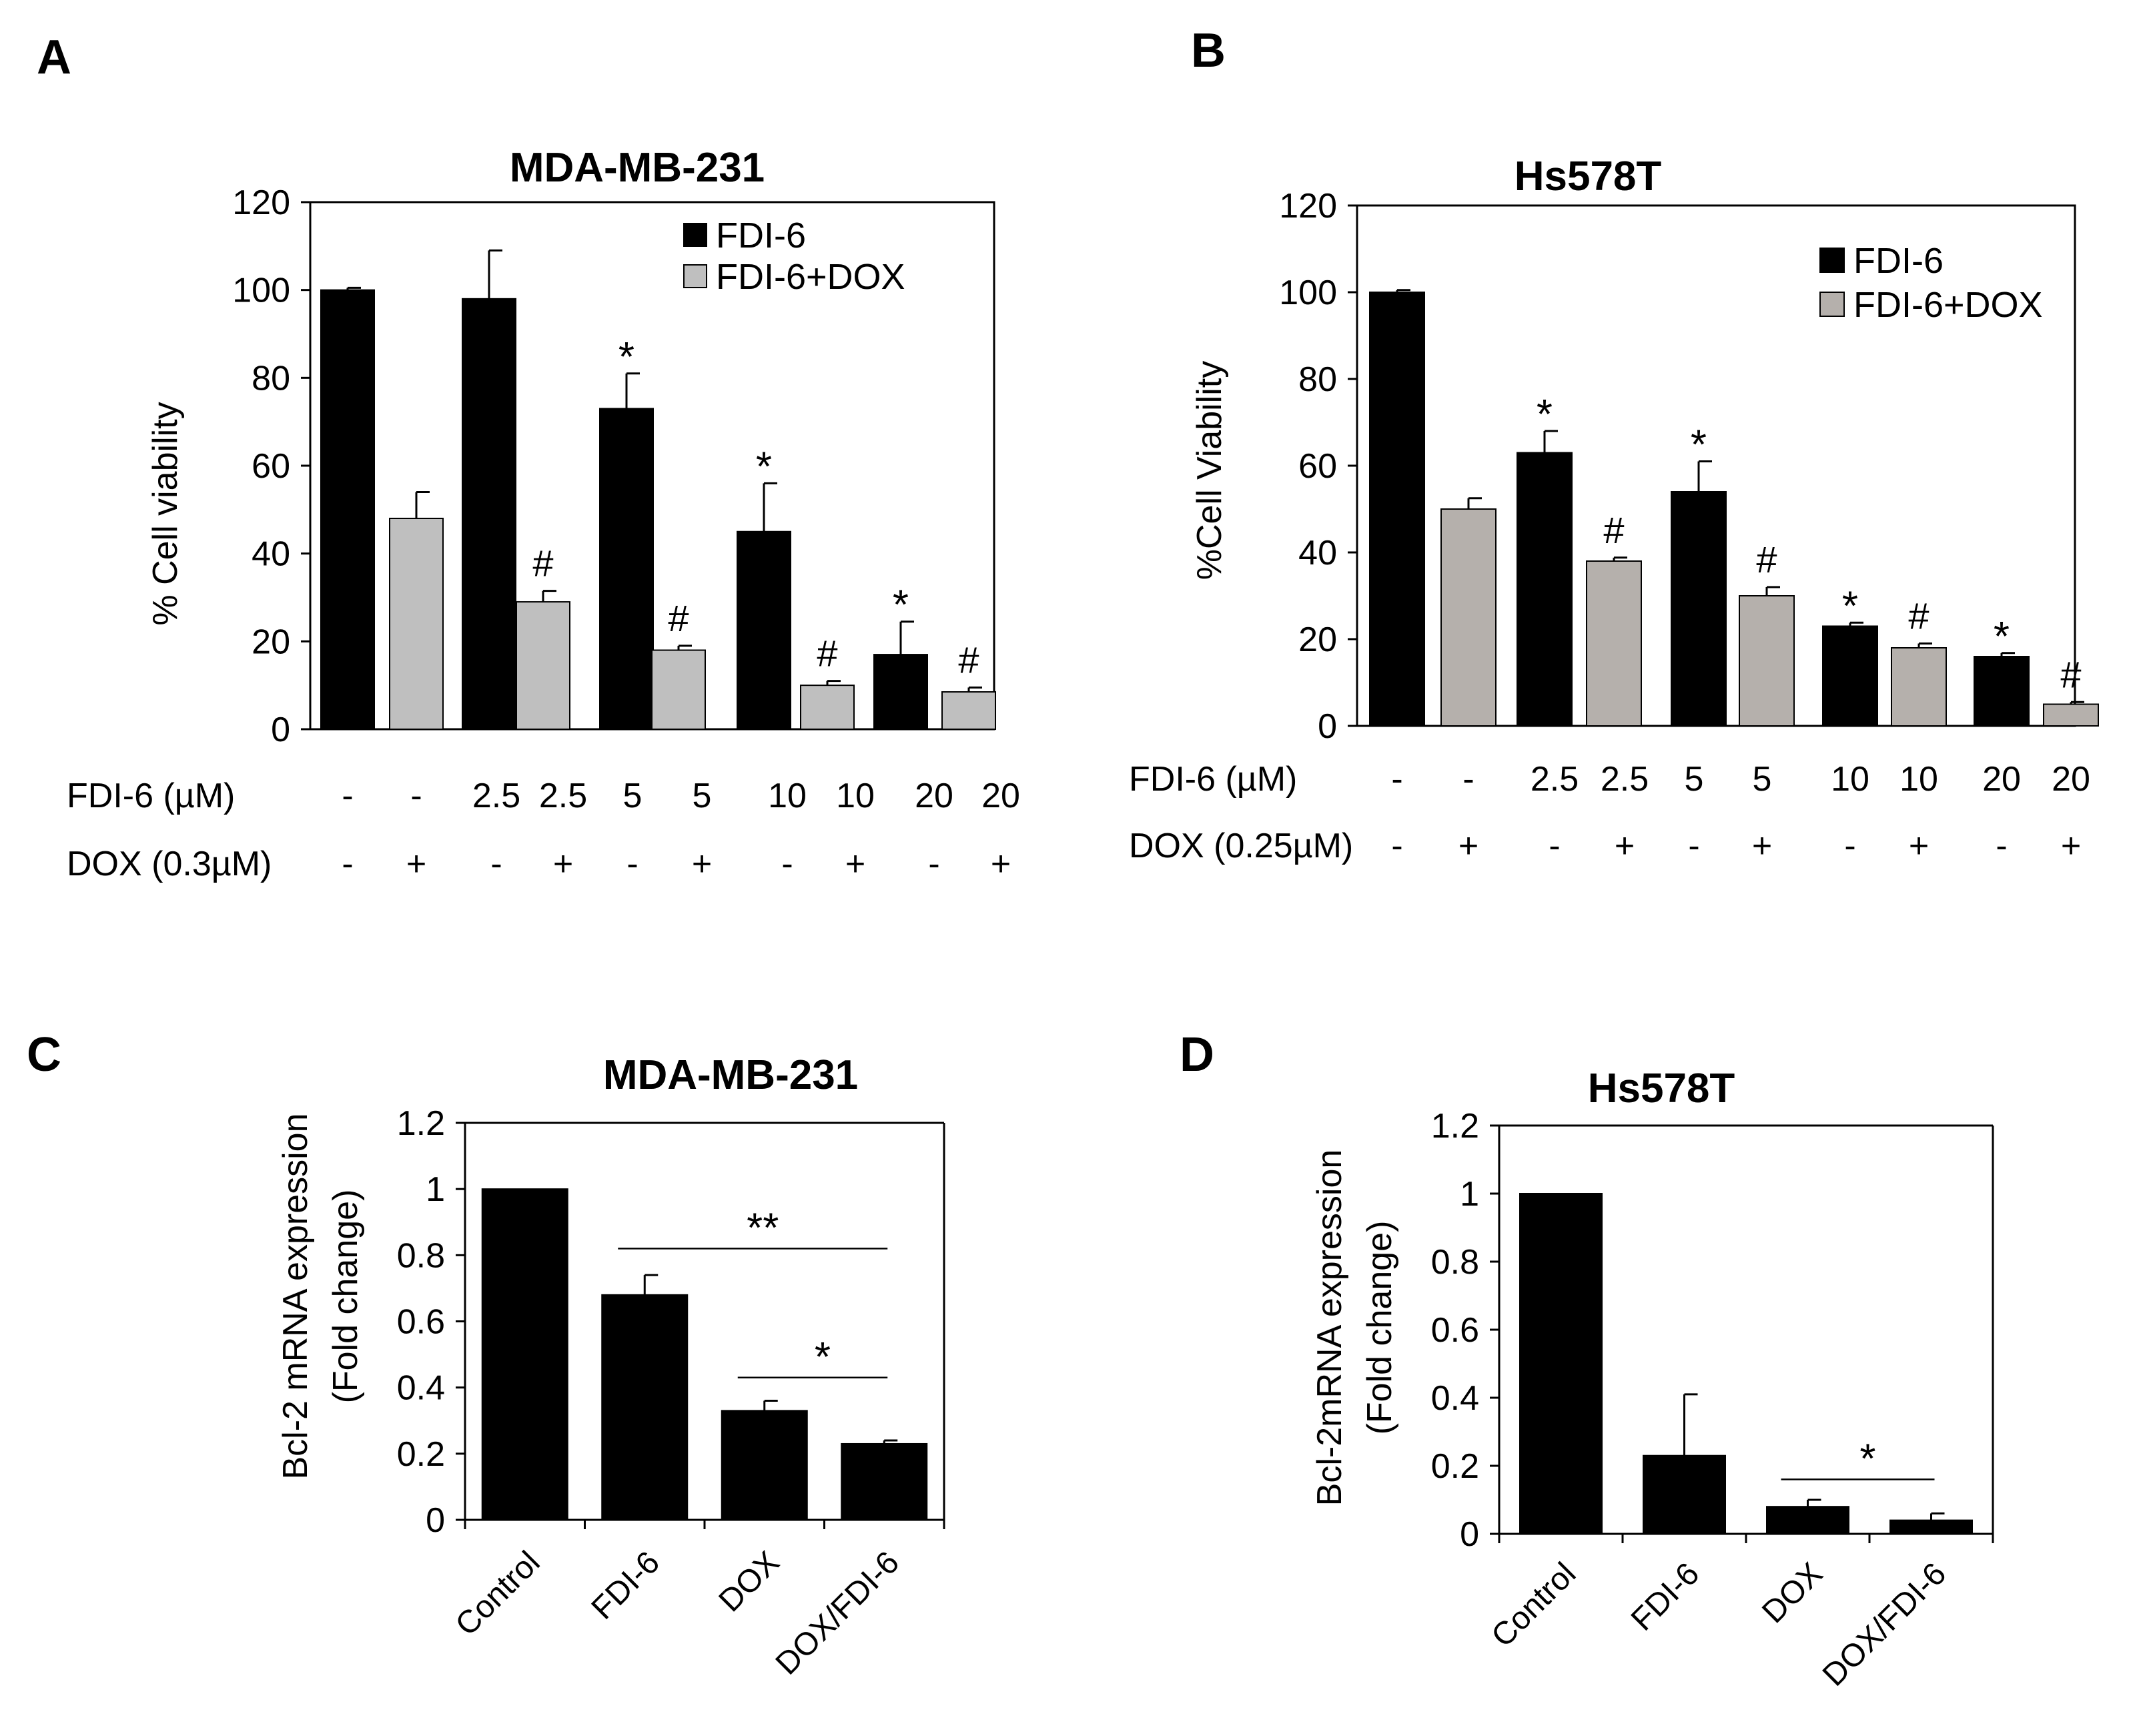  Describe the element at coordinates (1308, 293) in the screenshot. I see `y-tick-label: 100` at that location.